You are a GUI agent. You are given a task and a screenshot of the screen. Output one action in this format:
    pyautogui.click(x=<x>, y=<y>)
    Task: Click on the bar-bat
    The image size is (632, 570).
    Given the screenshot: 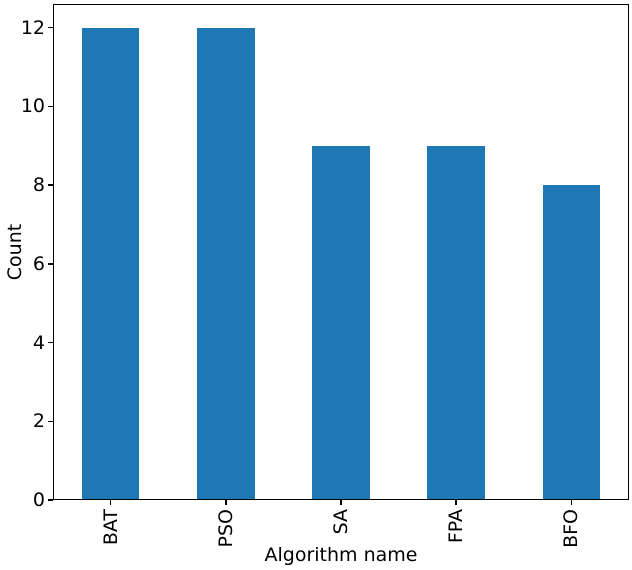 What is the action you would take?
    pyautogui.click(x=110, y=263)
    